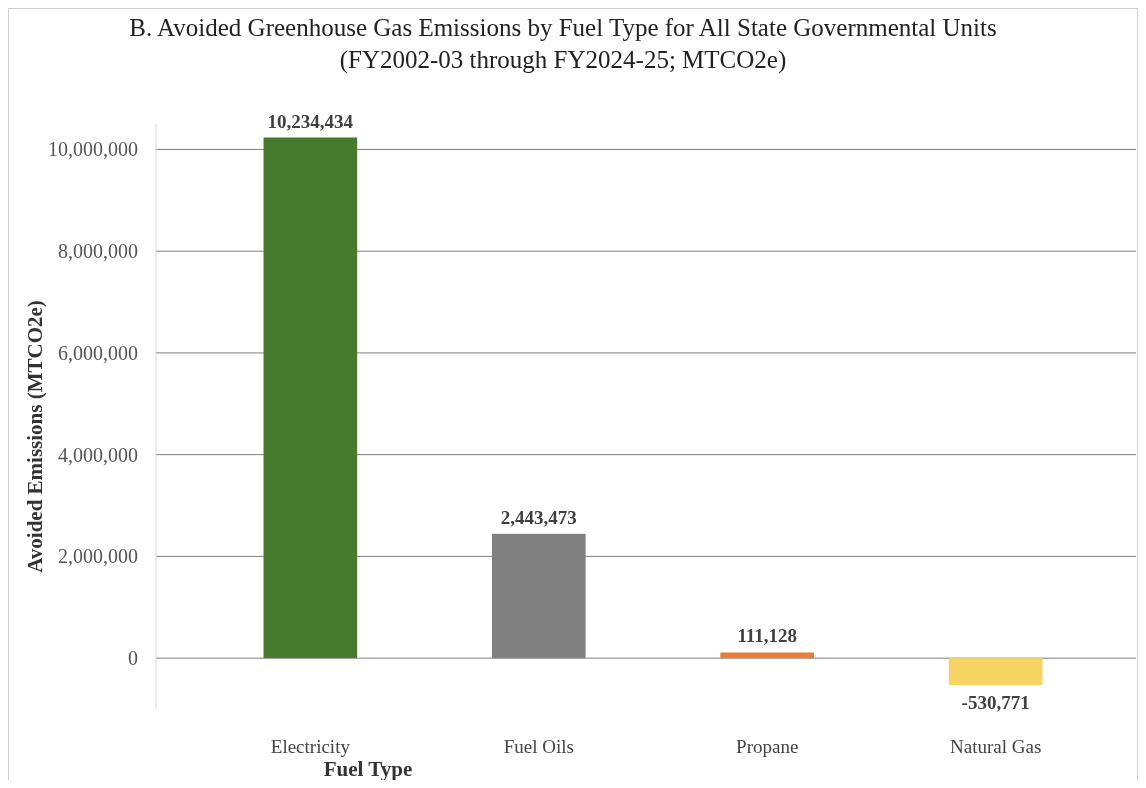 This screenshot has height=788, width=1146. Describe the element at coordinates (538, 517) in the screenshot. I see `data-label: 2,443,473` at that location.